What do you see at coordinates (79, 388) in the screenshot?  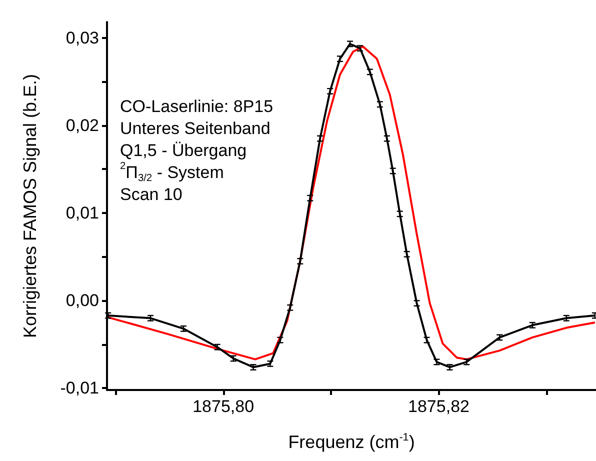 I see `y-tick-label: -0,01` at bounding box center [79, 388].